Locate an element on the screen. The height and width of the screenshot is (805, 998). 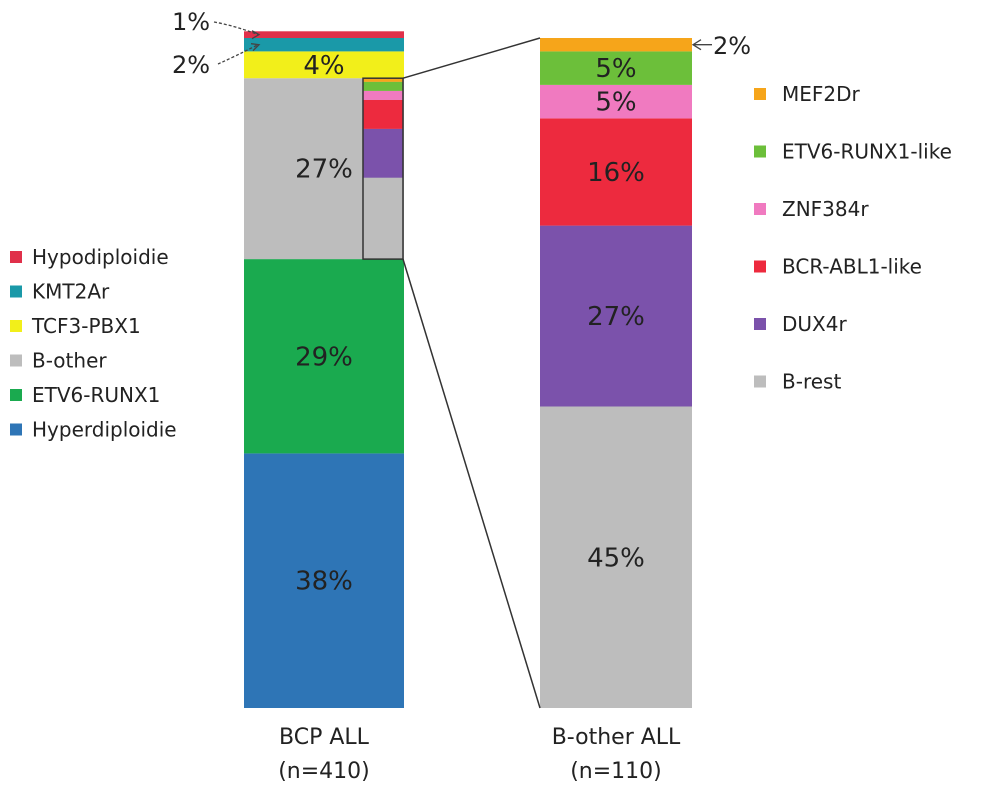
callout-arrowhead-hypodiploidie is located at coordinates (256, 35).